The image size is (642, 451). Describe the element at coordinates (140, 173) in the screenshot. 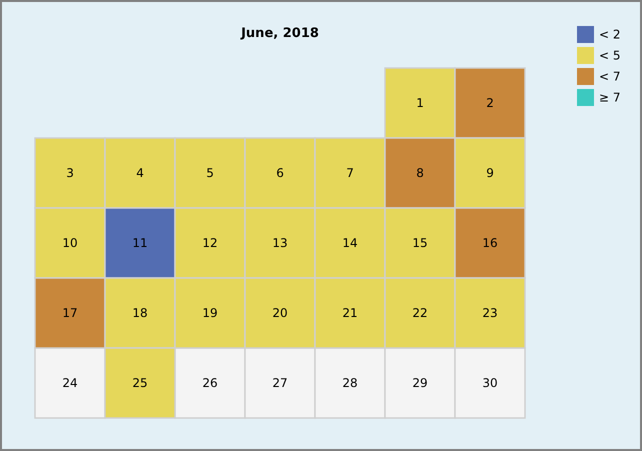

I see `data-label: 4` at that location.